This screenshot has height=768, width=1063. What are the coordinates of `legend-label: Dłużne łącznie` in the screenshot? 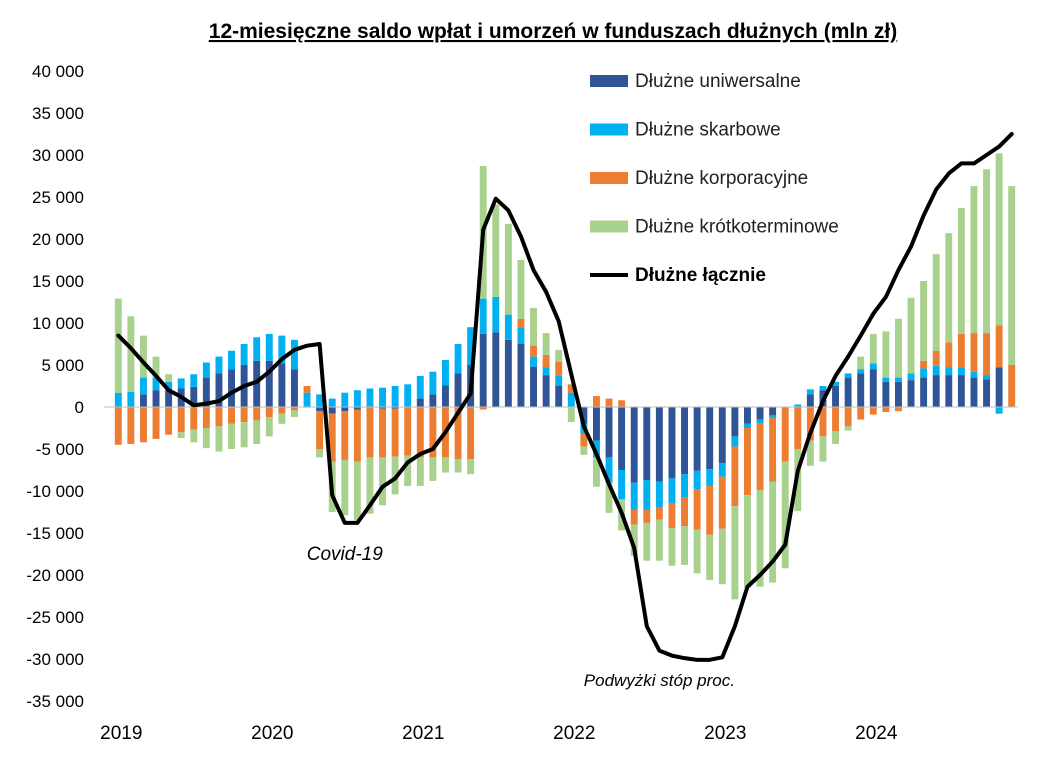 It's located at (700, 275).